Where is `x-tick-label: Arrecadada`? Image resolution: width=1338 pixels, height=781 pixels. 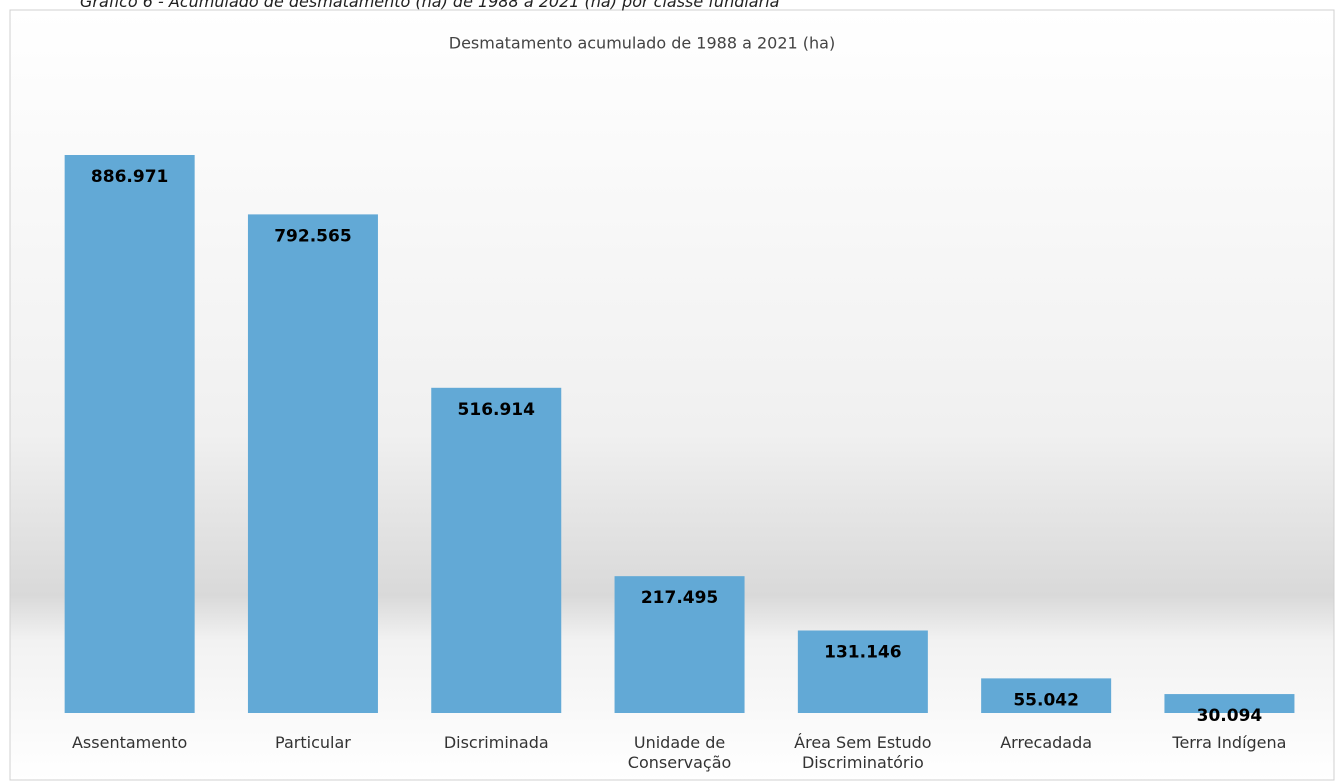 x-tick-label: Arrecadada is located at coordinates (1046, 742).